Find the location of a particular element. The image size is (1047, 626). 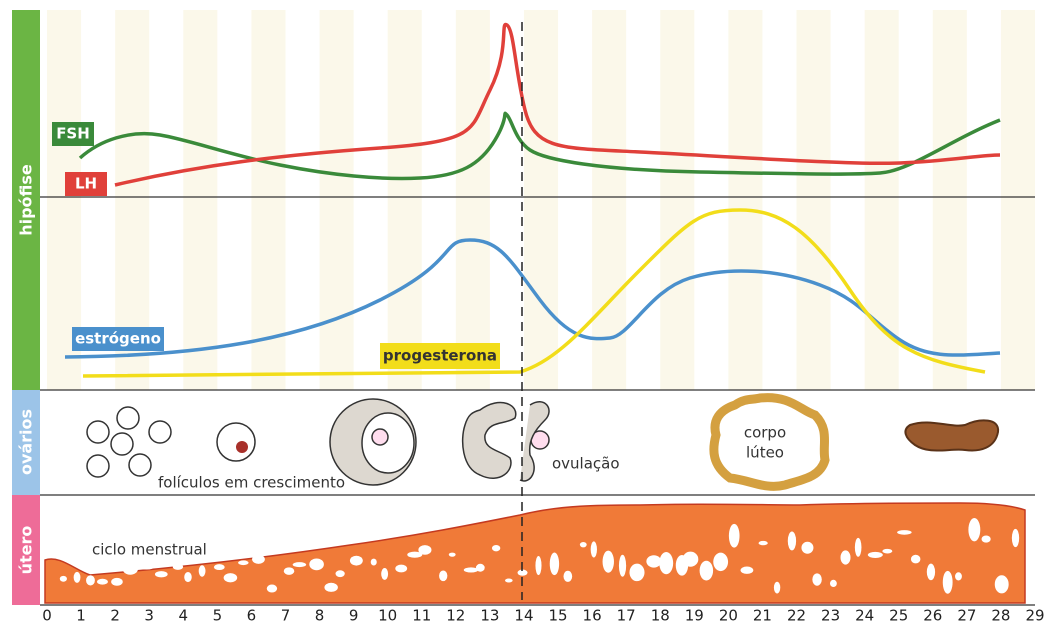

corpus-luteum-label: lúteo is located at coordinates (765, 453).